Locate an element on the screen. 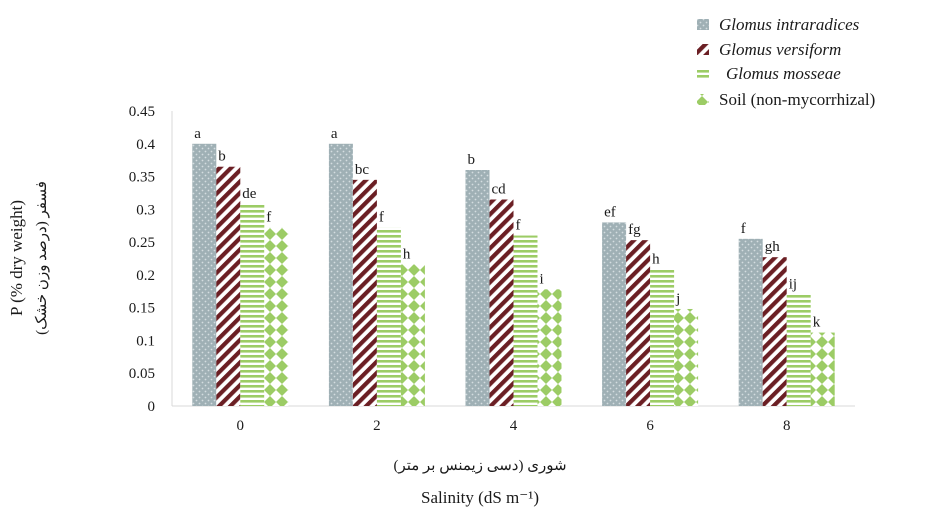 The height and width of the screenshot is (516, 951). y-tick-label: 0 is located at coordinates (152, 407).